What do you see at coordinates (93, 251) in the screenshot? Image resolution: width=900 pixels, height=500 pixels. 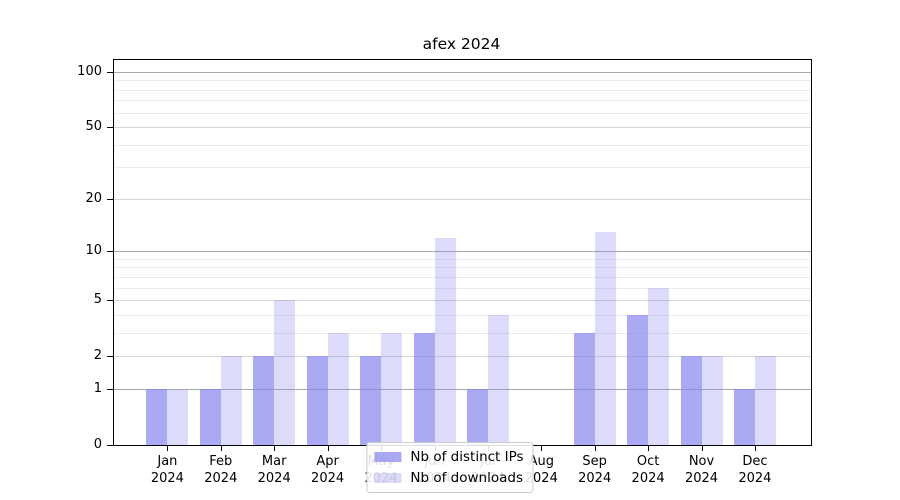 I see `y-tick-label: 10` at bounding box center [93, 251].